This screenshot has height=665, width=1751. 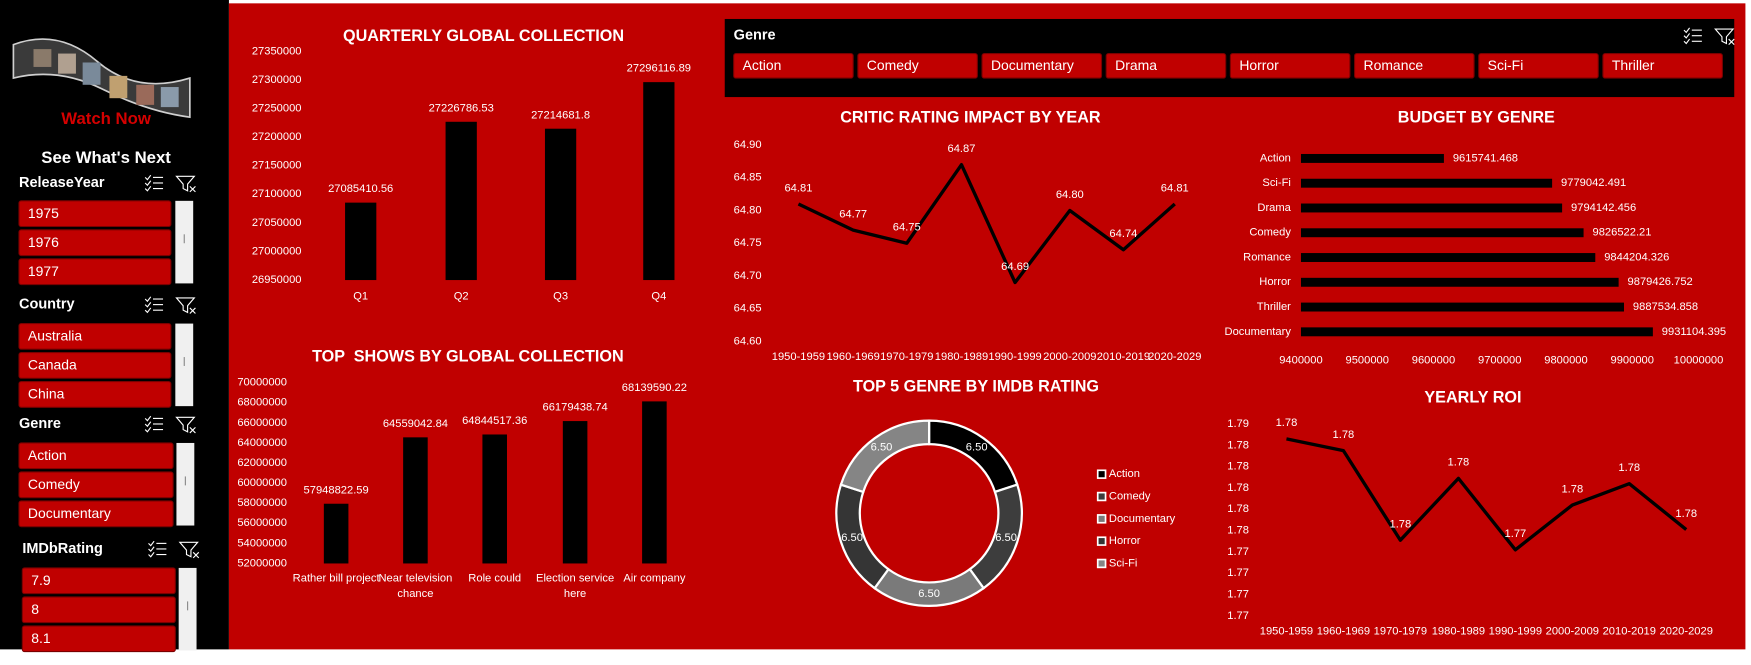 I want to click on y-tick-label: 27250000, so click(x=277, y=108).